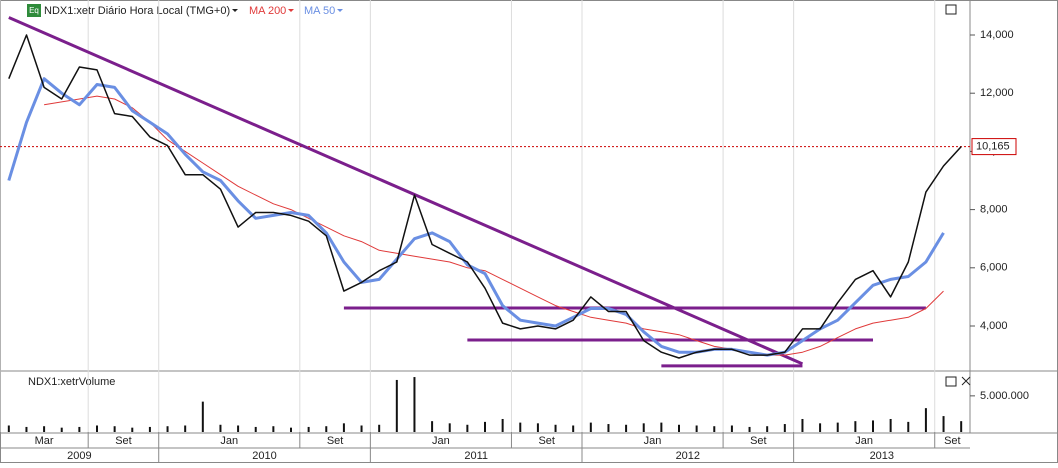 This screenshot has height=468, width=1058. I want to click on eq-icon, so click(34, 10).